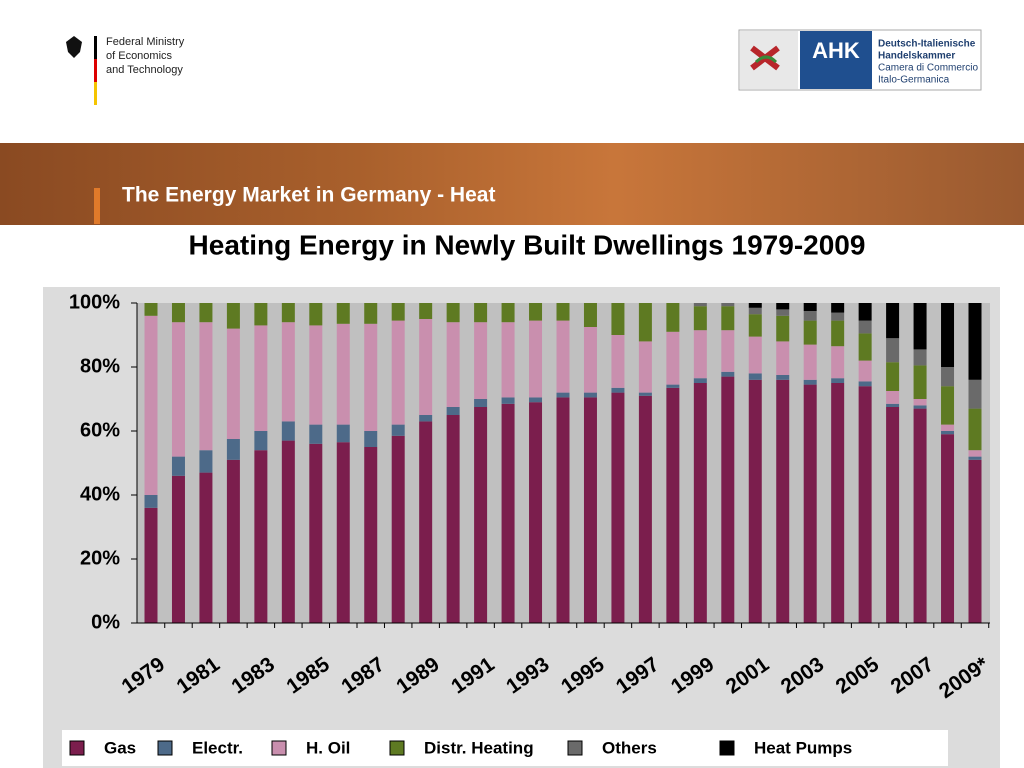 The image size is (1024, 768). What do you see at coordinates (505, 748) in the screenshot?
I see `legend` at bounding box center [505, 748].